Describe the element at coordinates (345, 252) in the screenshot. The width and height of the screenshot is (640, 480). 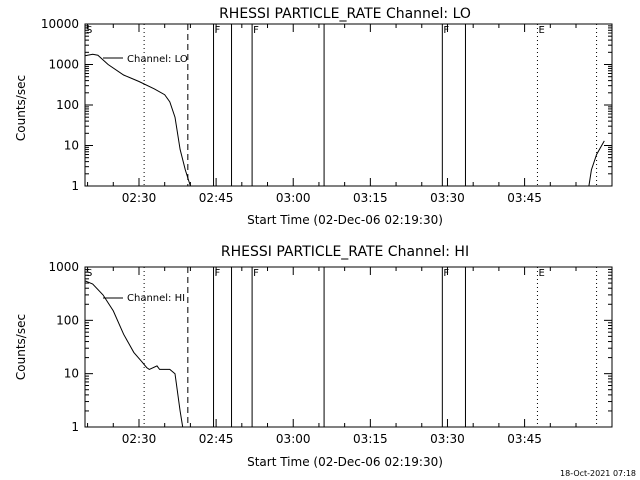
I see `chart-title: RHESSI PARTICLE_RATE Channel: HI` at that location.